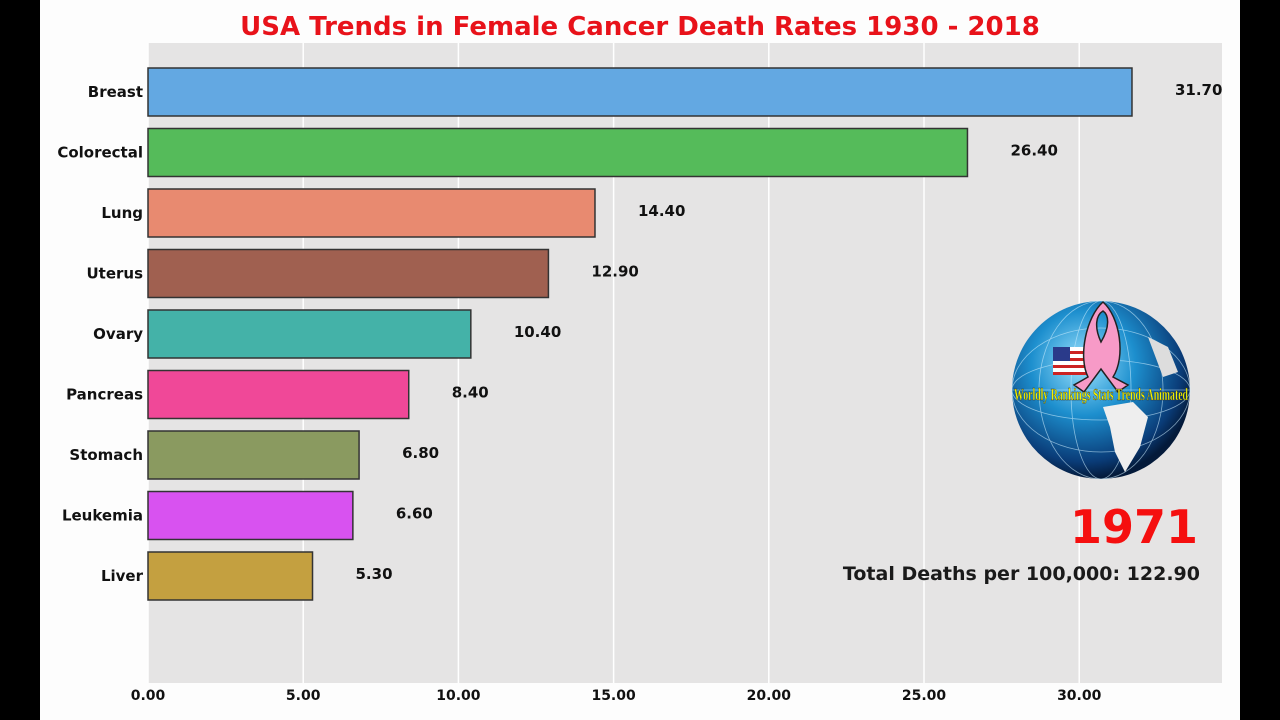 The height and width of the screenshot is (720, 1280). What do you see at coordinates (1021, 574) in the screenshot?
I see `total-deaths-label: Total Deaths per 100,000: 122.90` at bounding box center [1021, 574].